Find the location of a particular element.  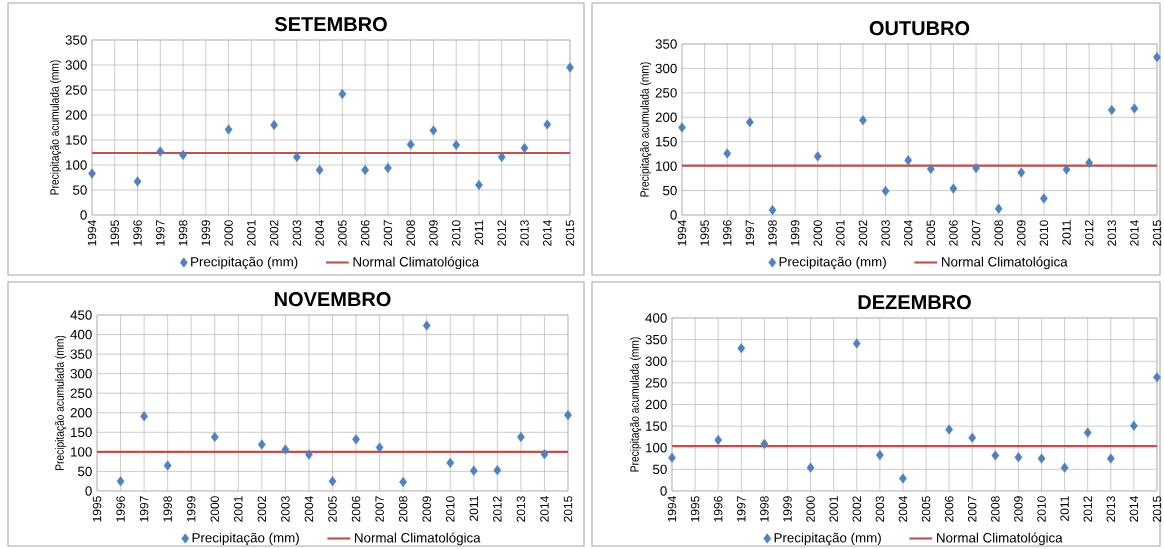

chart-title: DEZEMBRO is located at coordinates (914, 302).